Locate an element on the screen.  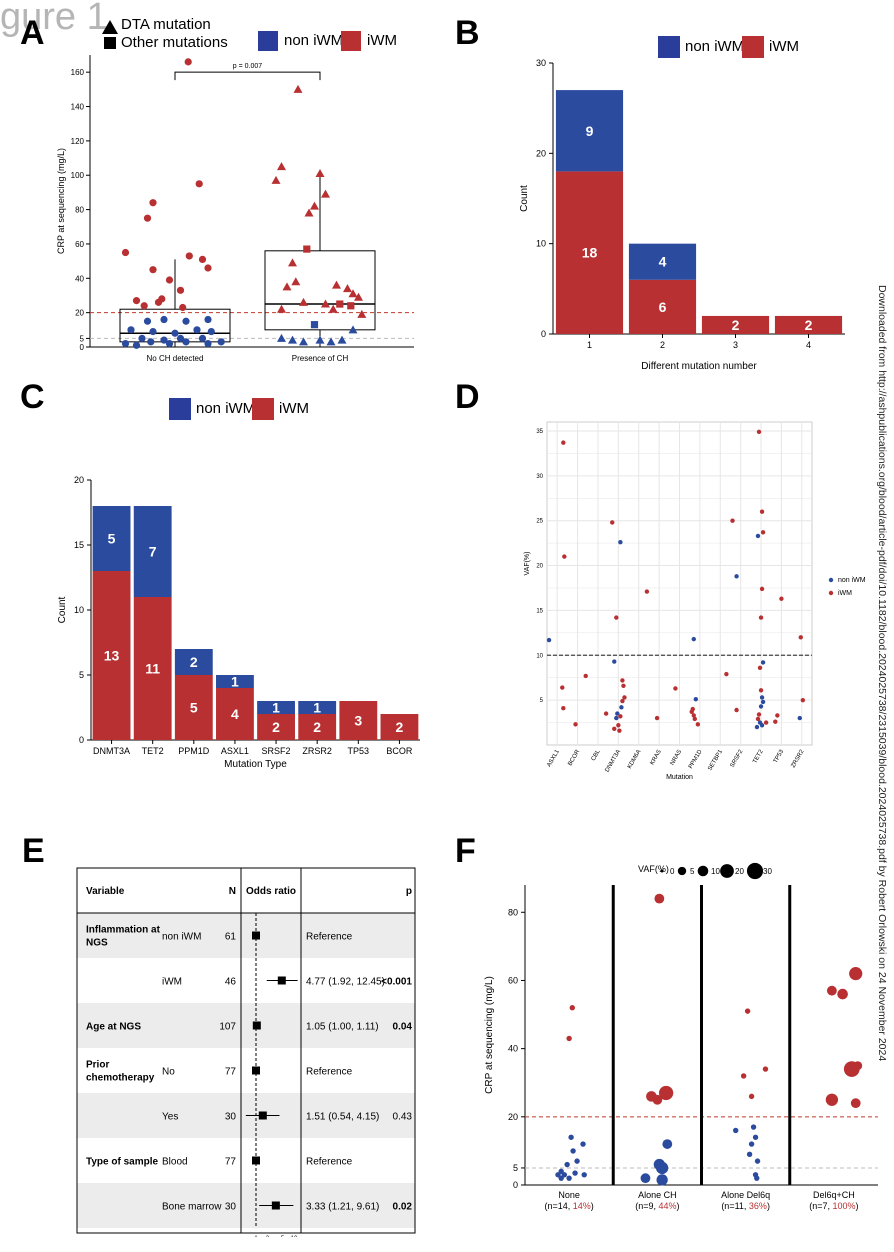
vaf-legend-title: VAF(%) is located at coordinates (653, 869).